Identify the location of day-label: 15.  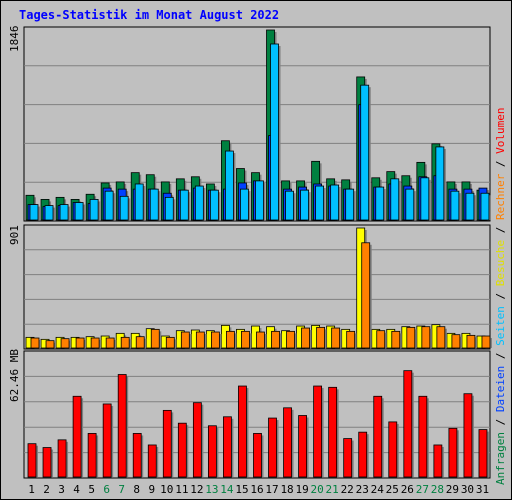
(241, 489).